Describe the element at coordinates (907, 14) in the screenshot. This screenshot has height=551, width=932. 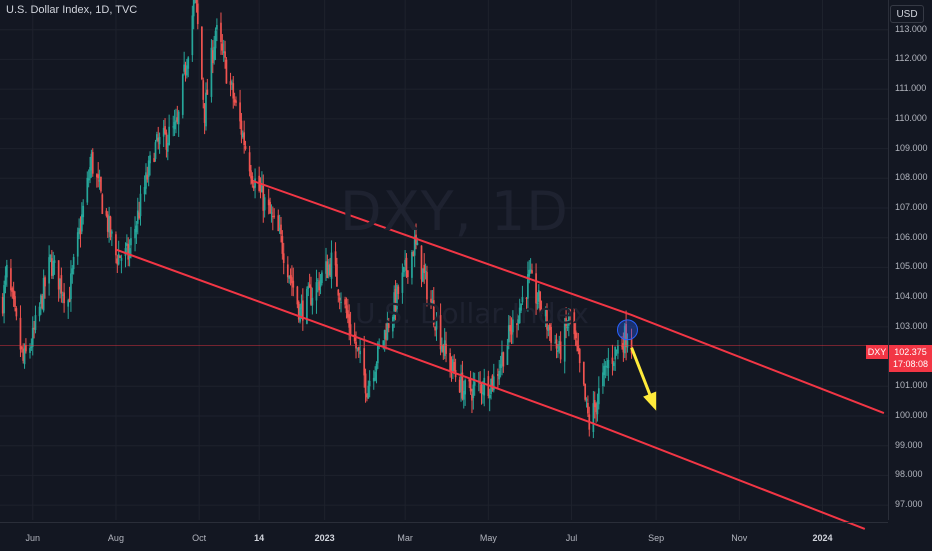
I see `currency-button: USD` at that location.